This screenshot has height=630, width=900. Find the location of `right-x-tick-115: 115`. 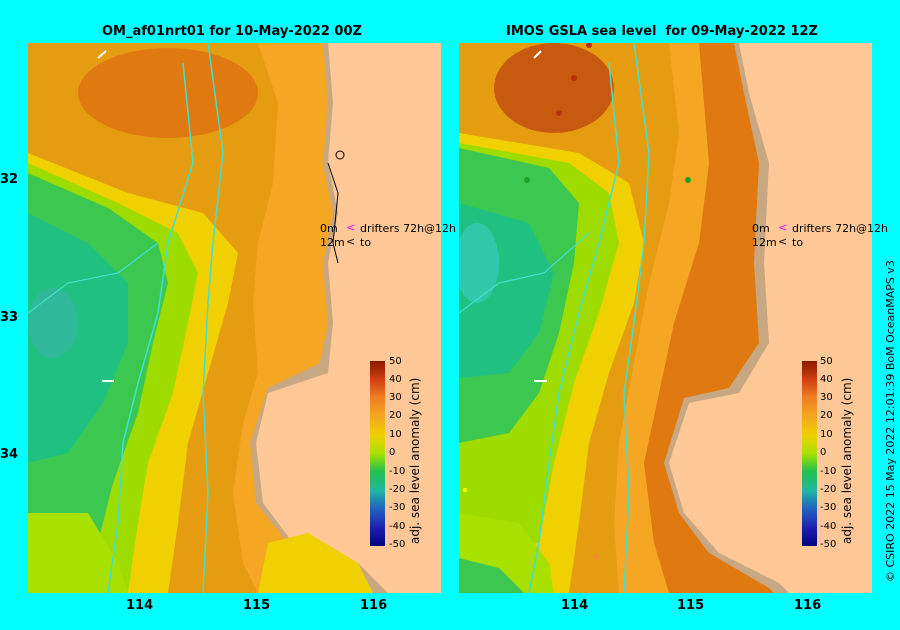

right-x-tick-115: 115 is located at coordinates (691, 605).